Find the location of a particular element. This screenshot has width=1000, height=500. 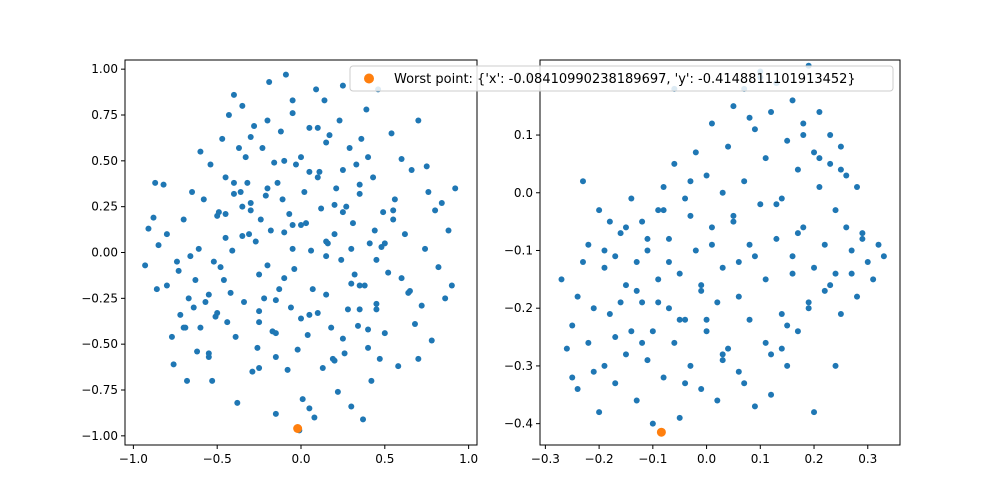

x-tick-label: 0.0 is located at coordinates (300, 459).